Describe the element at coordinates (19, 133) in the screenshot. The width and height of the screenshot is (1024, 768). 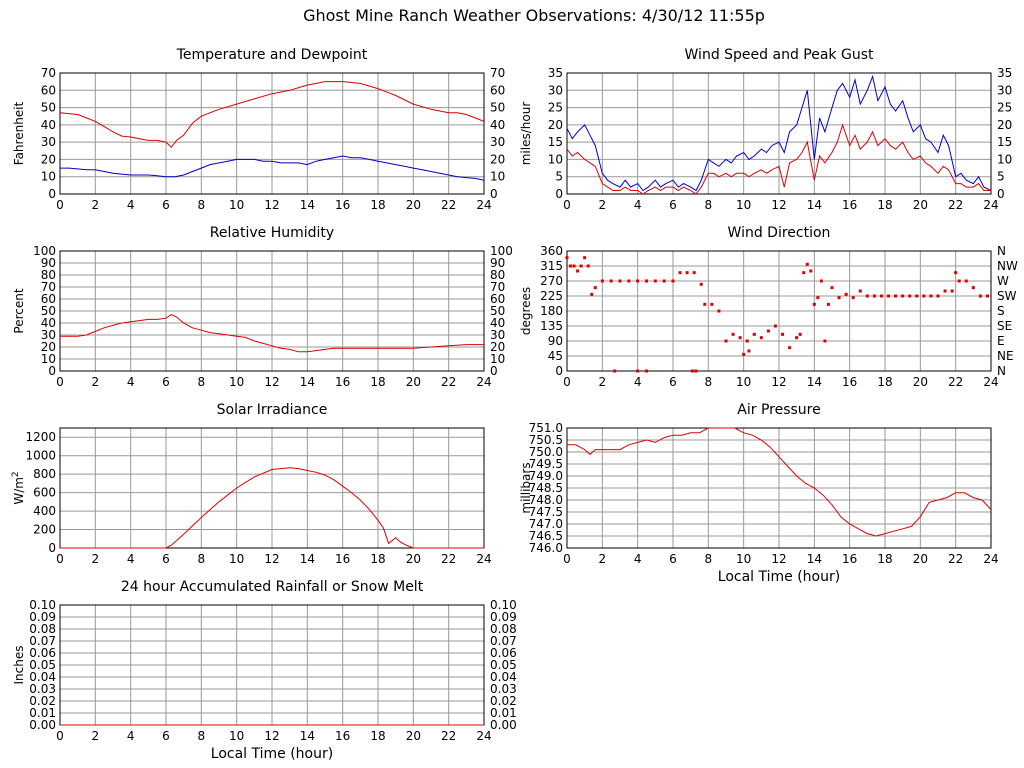
I see `y-axis-label: Fahrenheit` at that location.